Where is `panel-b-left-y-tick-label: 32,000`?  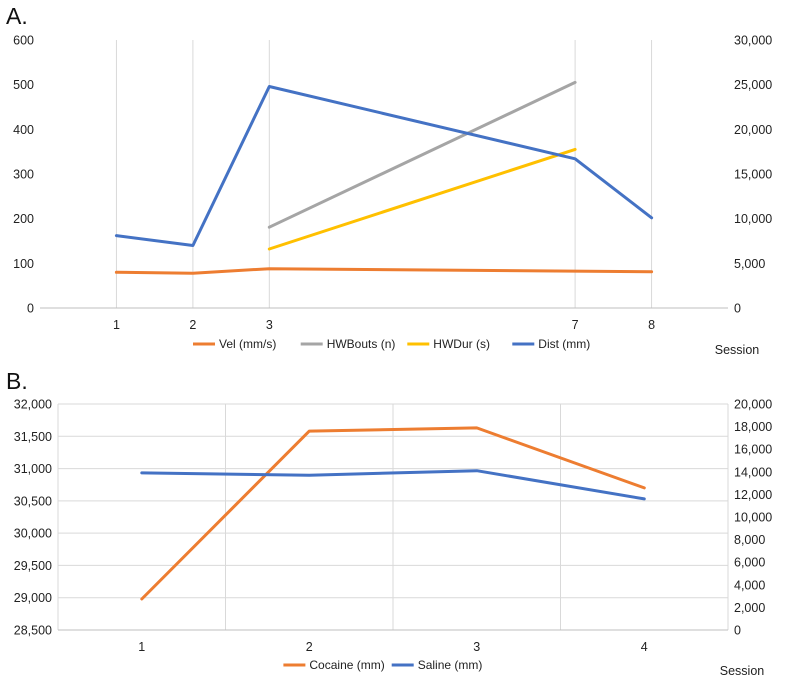 panel-b-left-y-tick-label: 32,000 is located at coordinates (33, 405).